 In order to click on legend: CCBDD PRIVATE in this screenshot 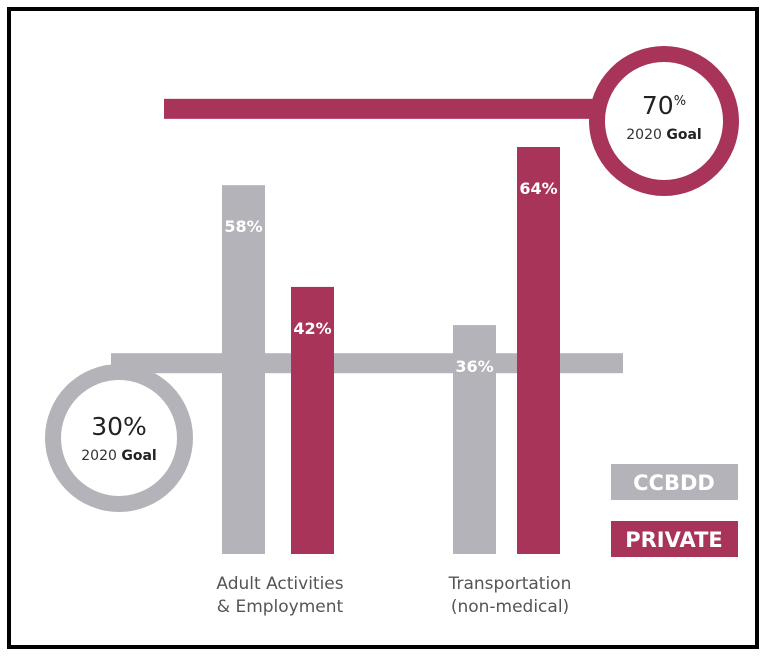, I will do `click(674, 510)`.